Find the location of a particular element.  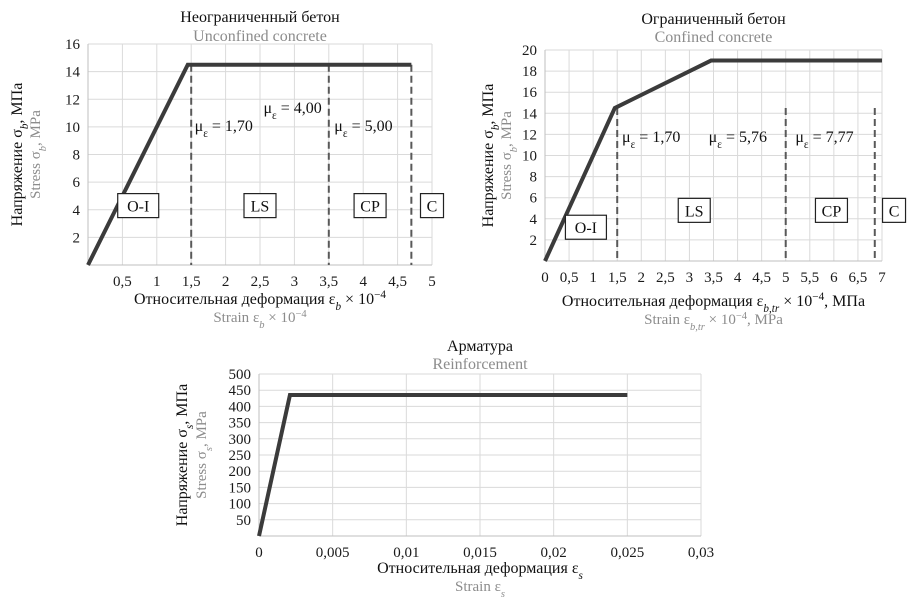

y-tick-label: 6 is located at coordinates (534, 199).